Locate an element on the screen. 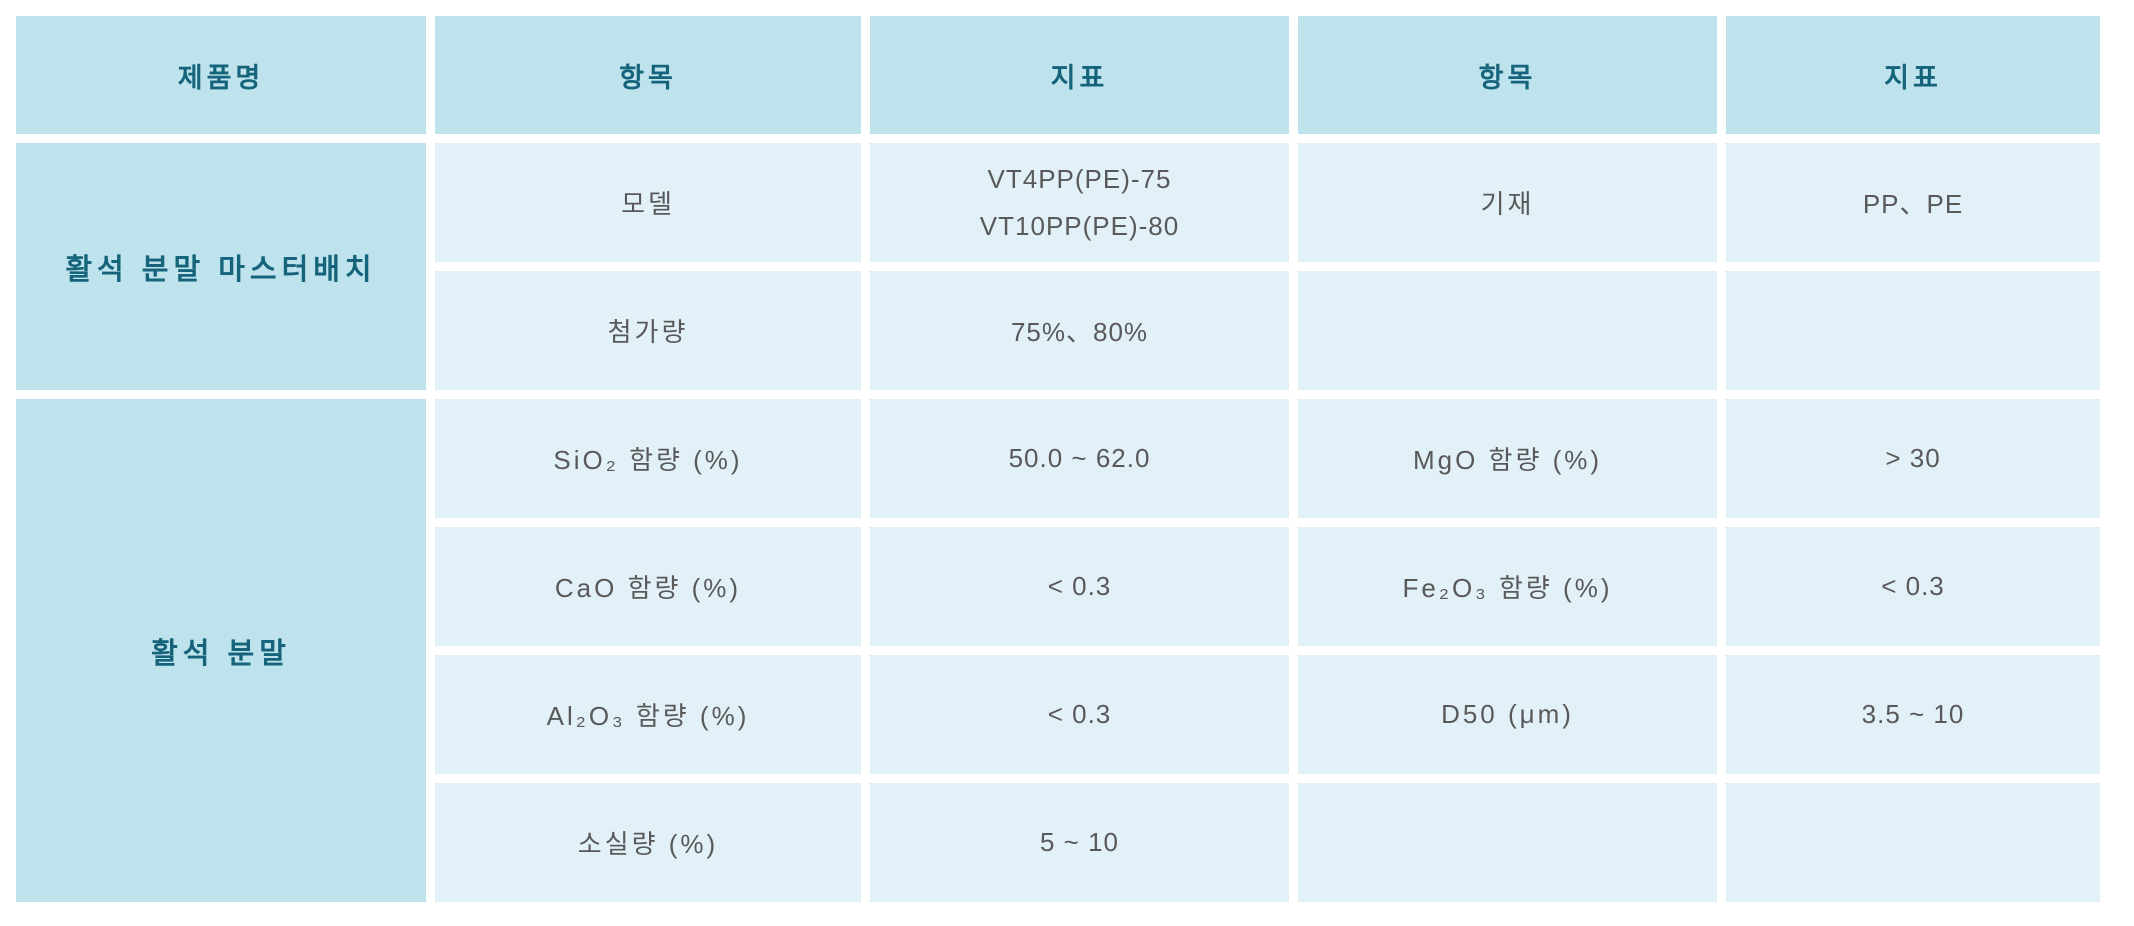  column-header-spec-1: 지표 is located at coordinates (1079, 75).